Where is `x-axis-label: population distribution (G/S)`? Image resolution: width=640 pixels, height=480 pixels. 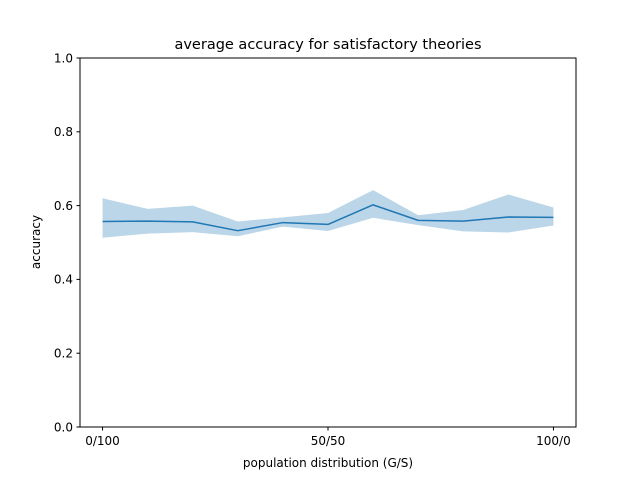 x-axis-label: population distribution (G/S) is located at coordinates (328, 463).